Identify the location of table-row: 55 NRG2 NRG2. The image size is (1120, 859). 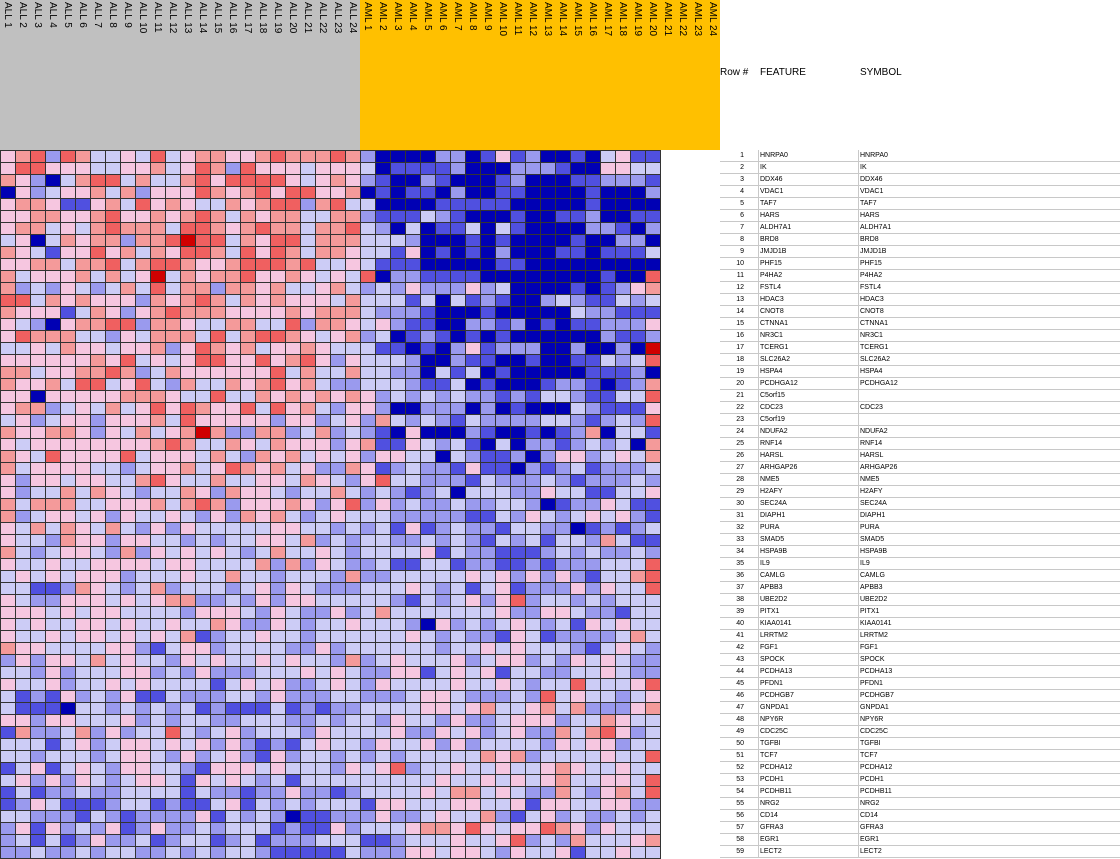
(920, 804).